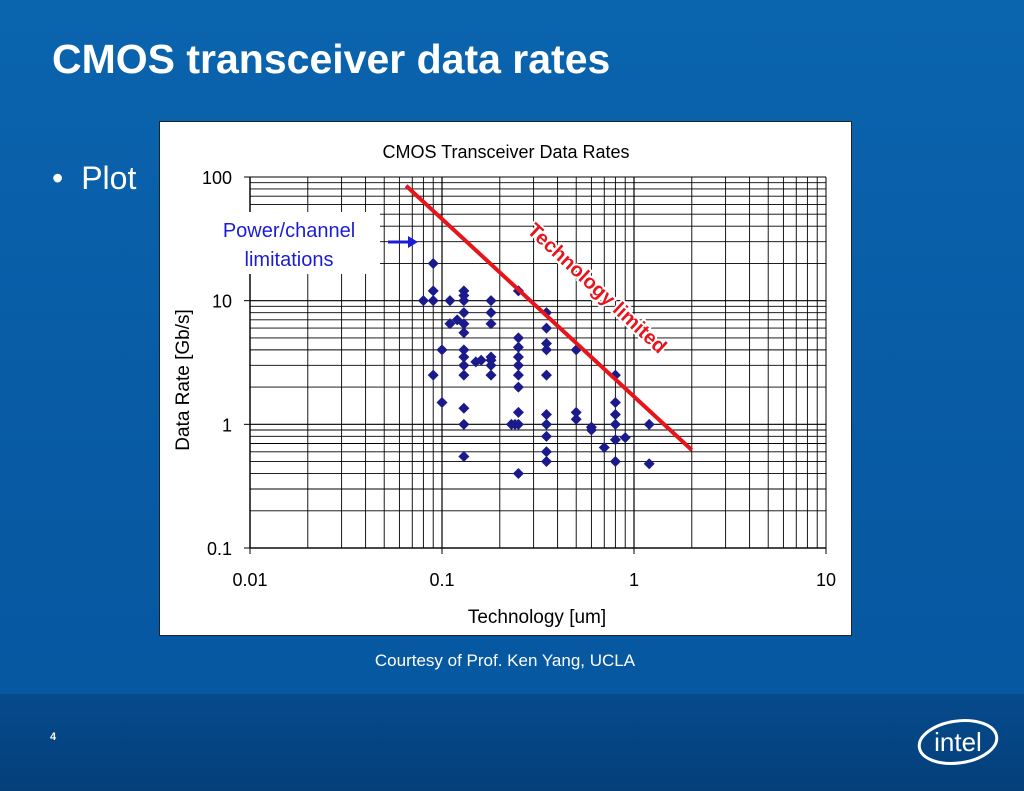 The width and height of the screenshot is (1024, 791). What do you see at coordinates (109, 178) in the screenshot?
I see `bullet-text: Plot` at bounding box center [109, 178].